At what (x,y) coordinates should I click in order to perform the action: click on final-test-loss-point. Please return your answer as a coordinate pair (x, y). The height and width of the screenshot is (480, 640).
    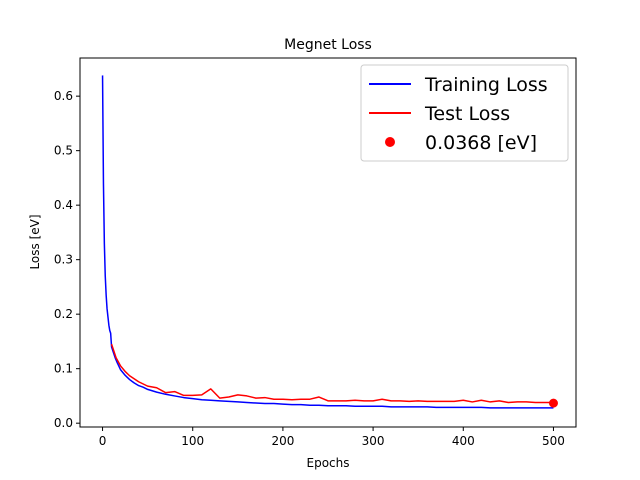
    Looking at the image, I should click on (553, 403).